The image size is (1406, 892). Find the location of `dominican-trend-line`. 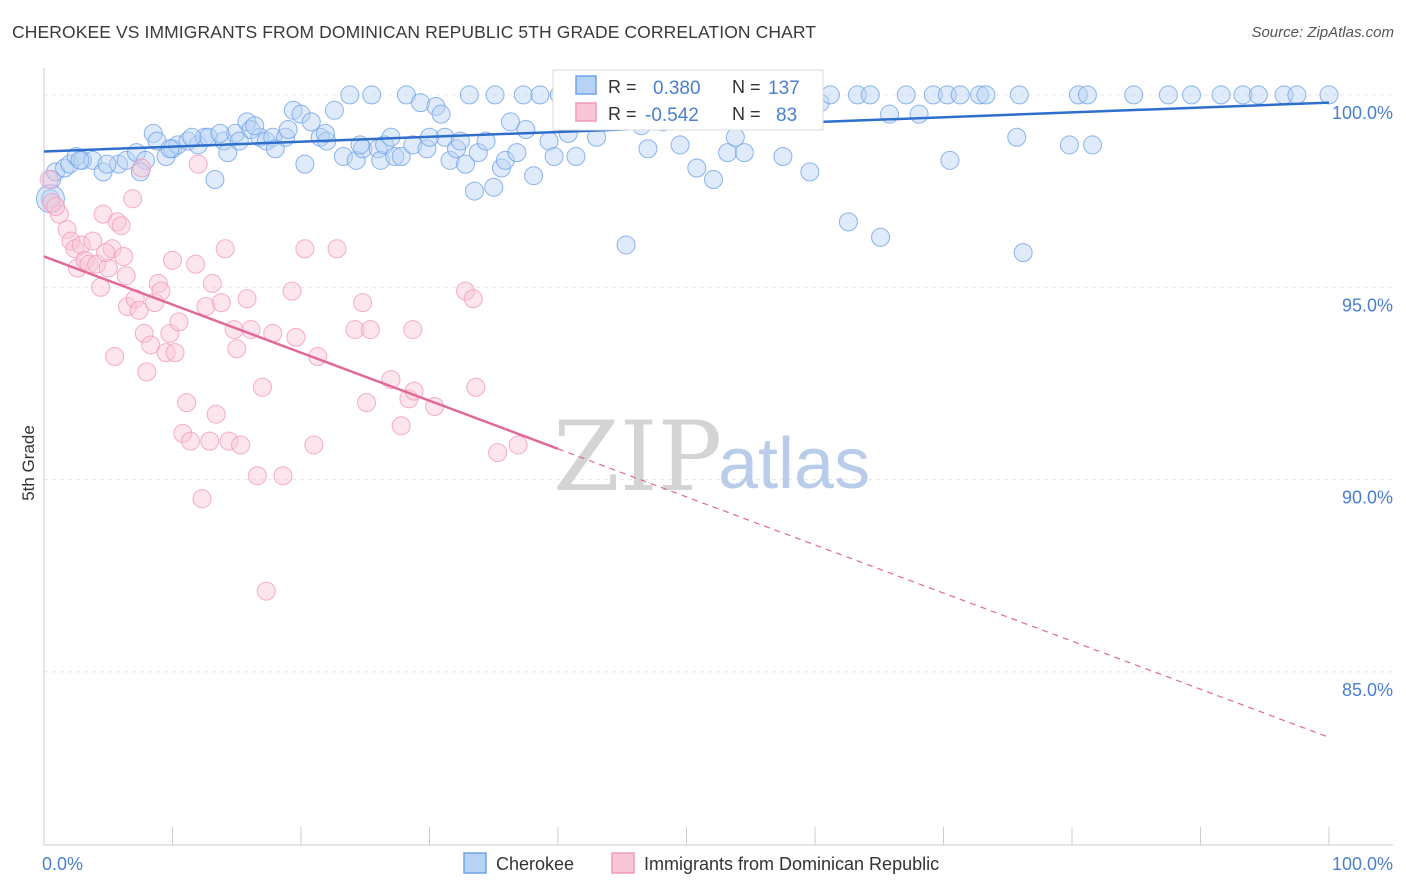

dominican-trend-line is located at coordinates (301, 352).